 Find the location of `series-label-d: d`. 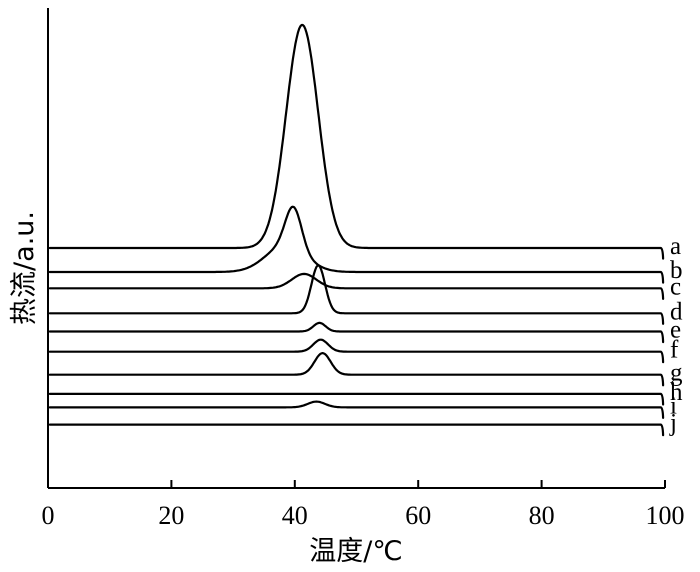

series-label-d: d is located at coordinates (676, 311).